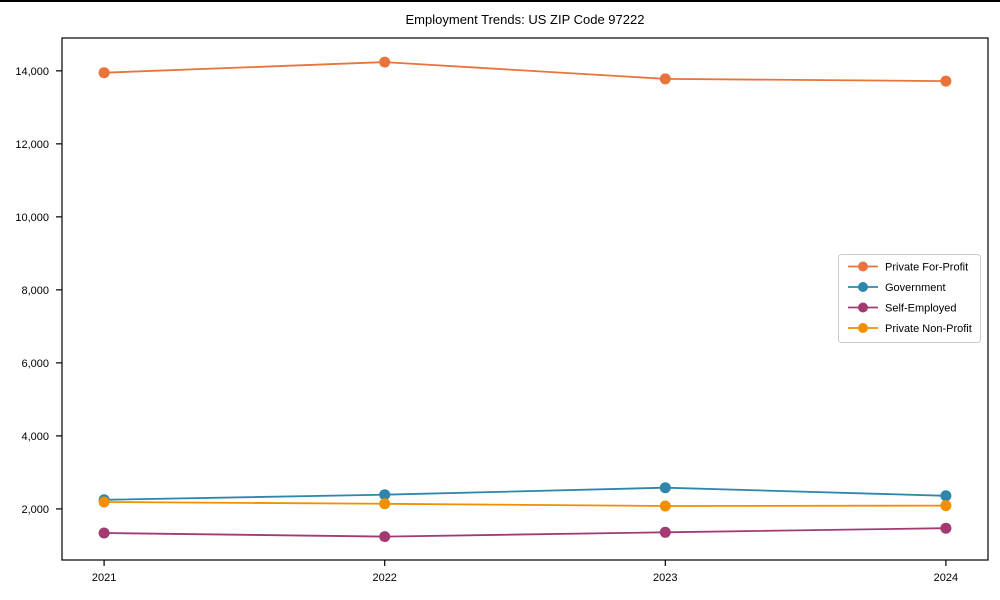 The image size is (1000, 600). Describe the element at coordinates (863, 287) in the screenshot. I see `legend-marker-government` at that location.